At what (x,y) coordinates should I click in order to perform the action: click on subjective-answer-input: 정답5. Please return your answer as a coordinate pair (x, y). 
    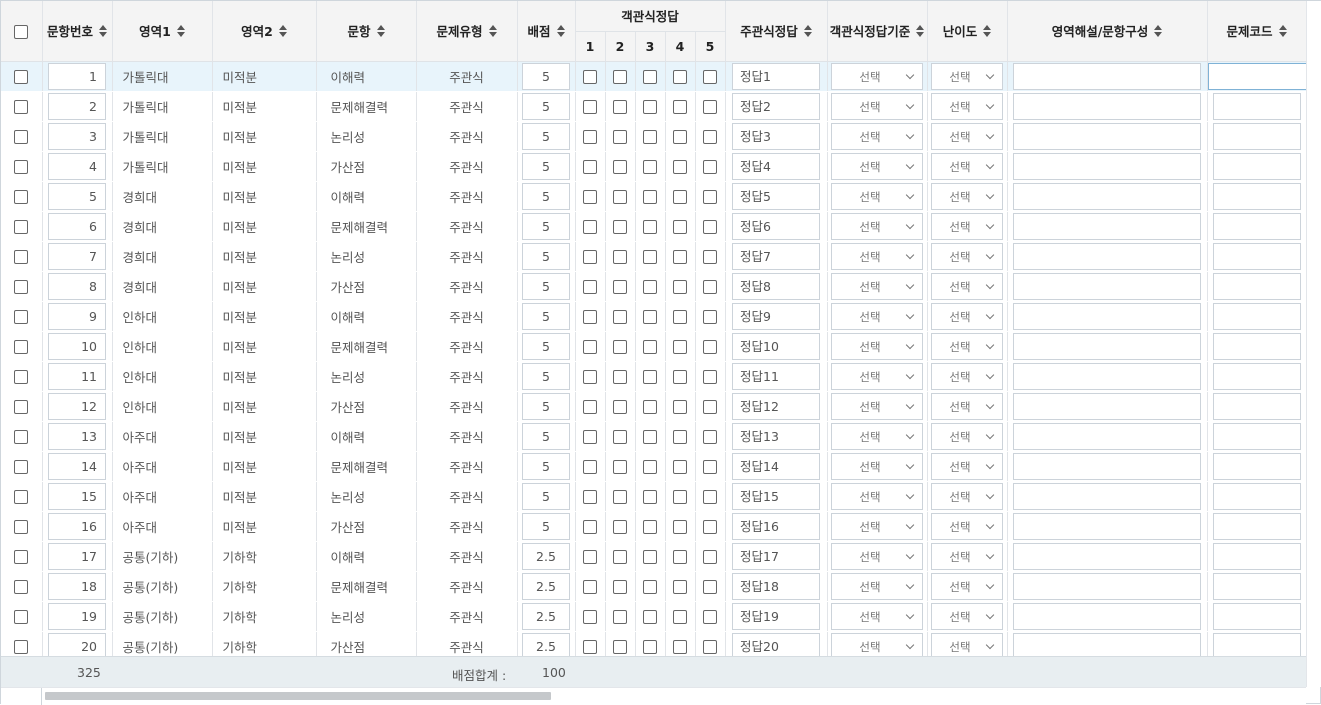
    Looking at the image, I should click on (776, 196).